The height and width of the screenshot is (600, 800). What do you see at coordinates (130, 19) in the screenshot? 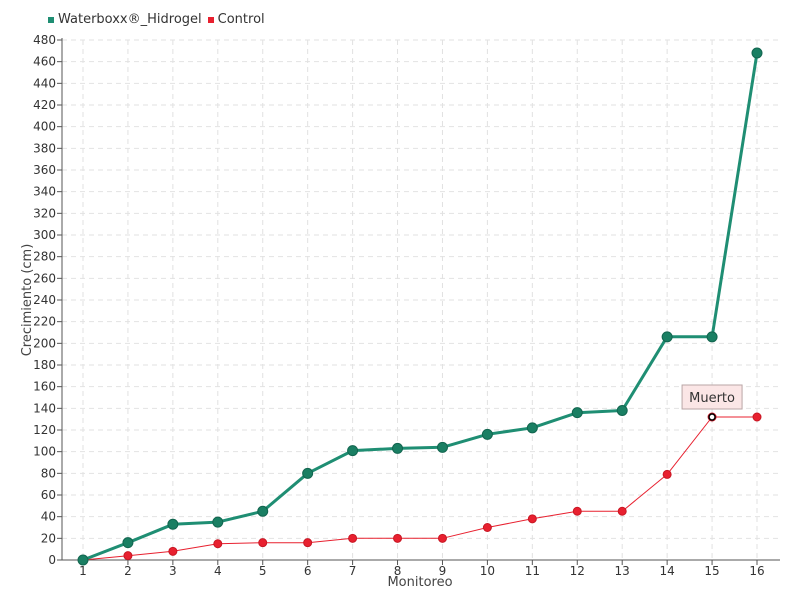
I see `legend-label-waterboxx: Waterboxx®_Hidrogel` at bounding box center [130, 19].